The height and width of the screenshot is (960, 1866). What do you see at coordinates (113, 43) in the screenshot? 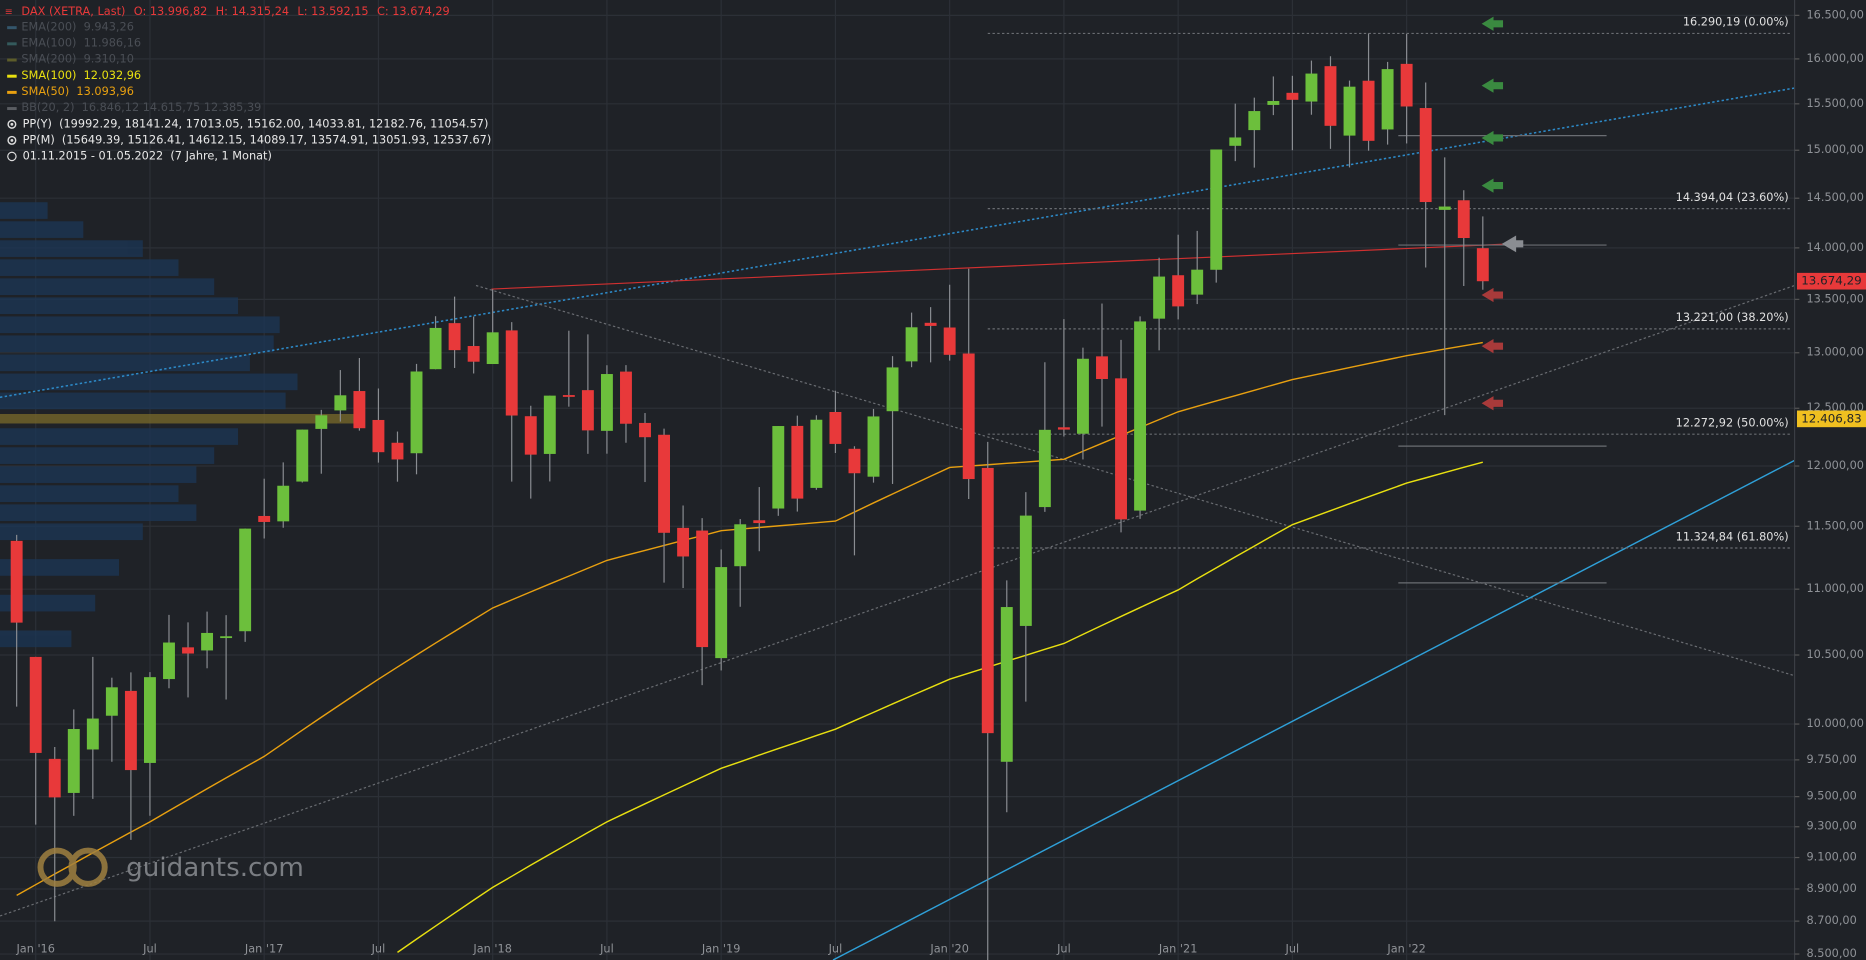
I see `legend-value: 11.986,16` at bounding box center [113, 43].